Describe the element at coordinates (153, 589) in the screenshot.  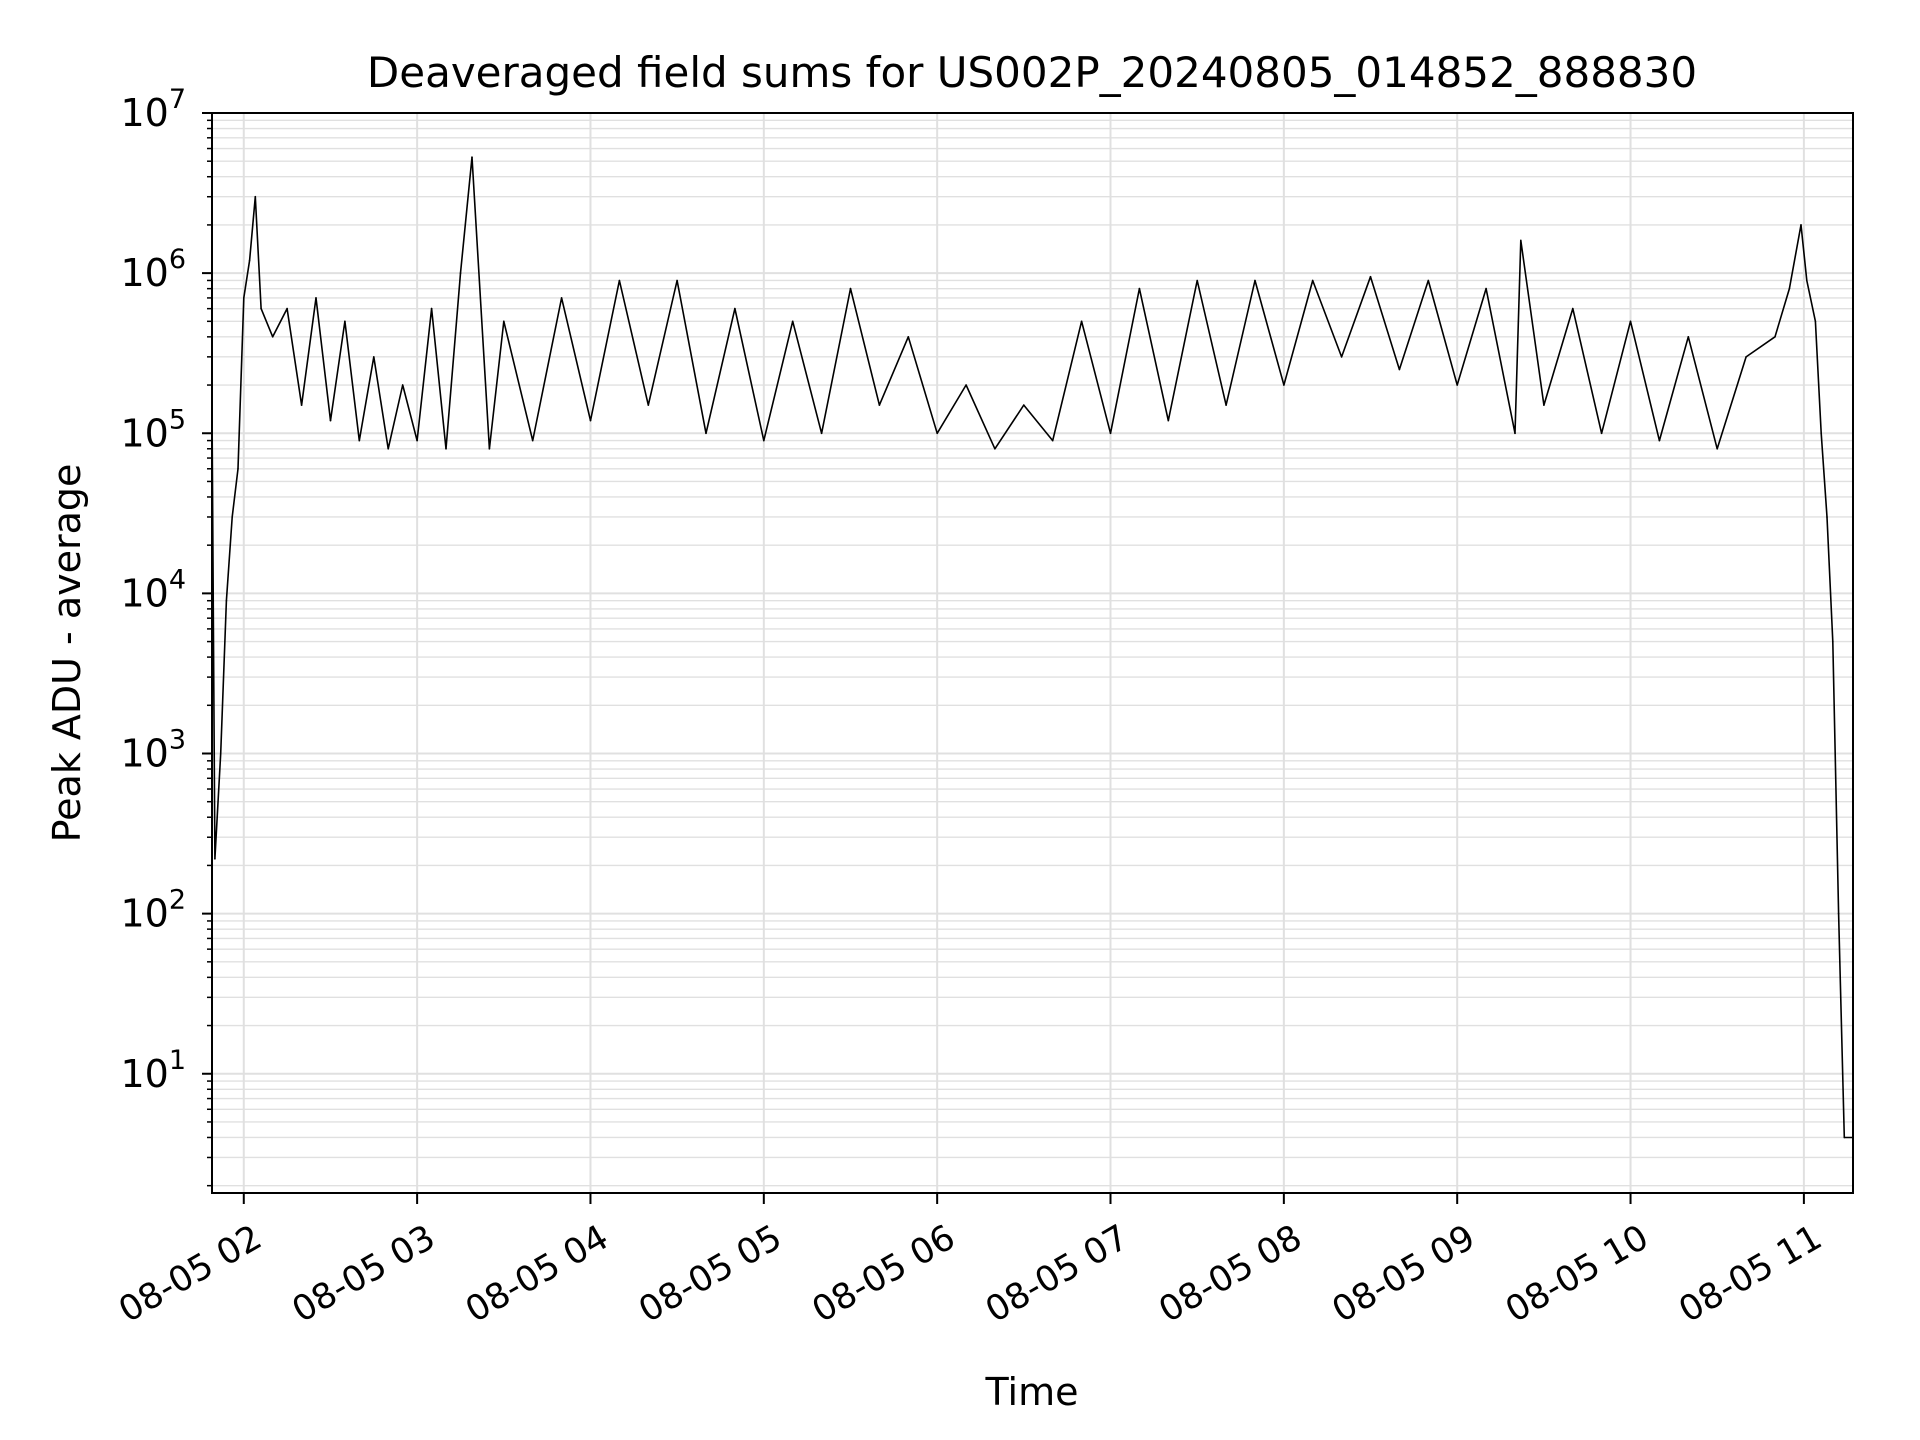
I see `y-tick-label: 10⁴` at that location.